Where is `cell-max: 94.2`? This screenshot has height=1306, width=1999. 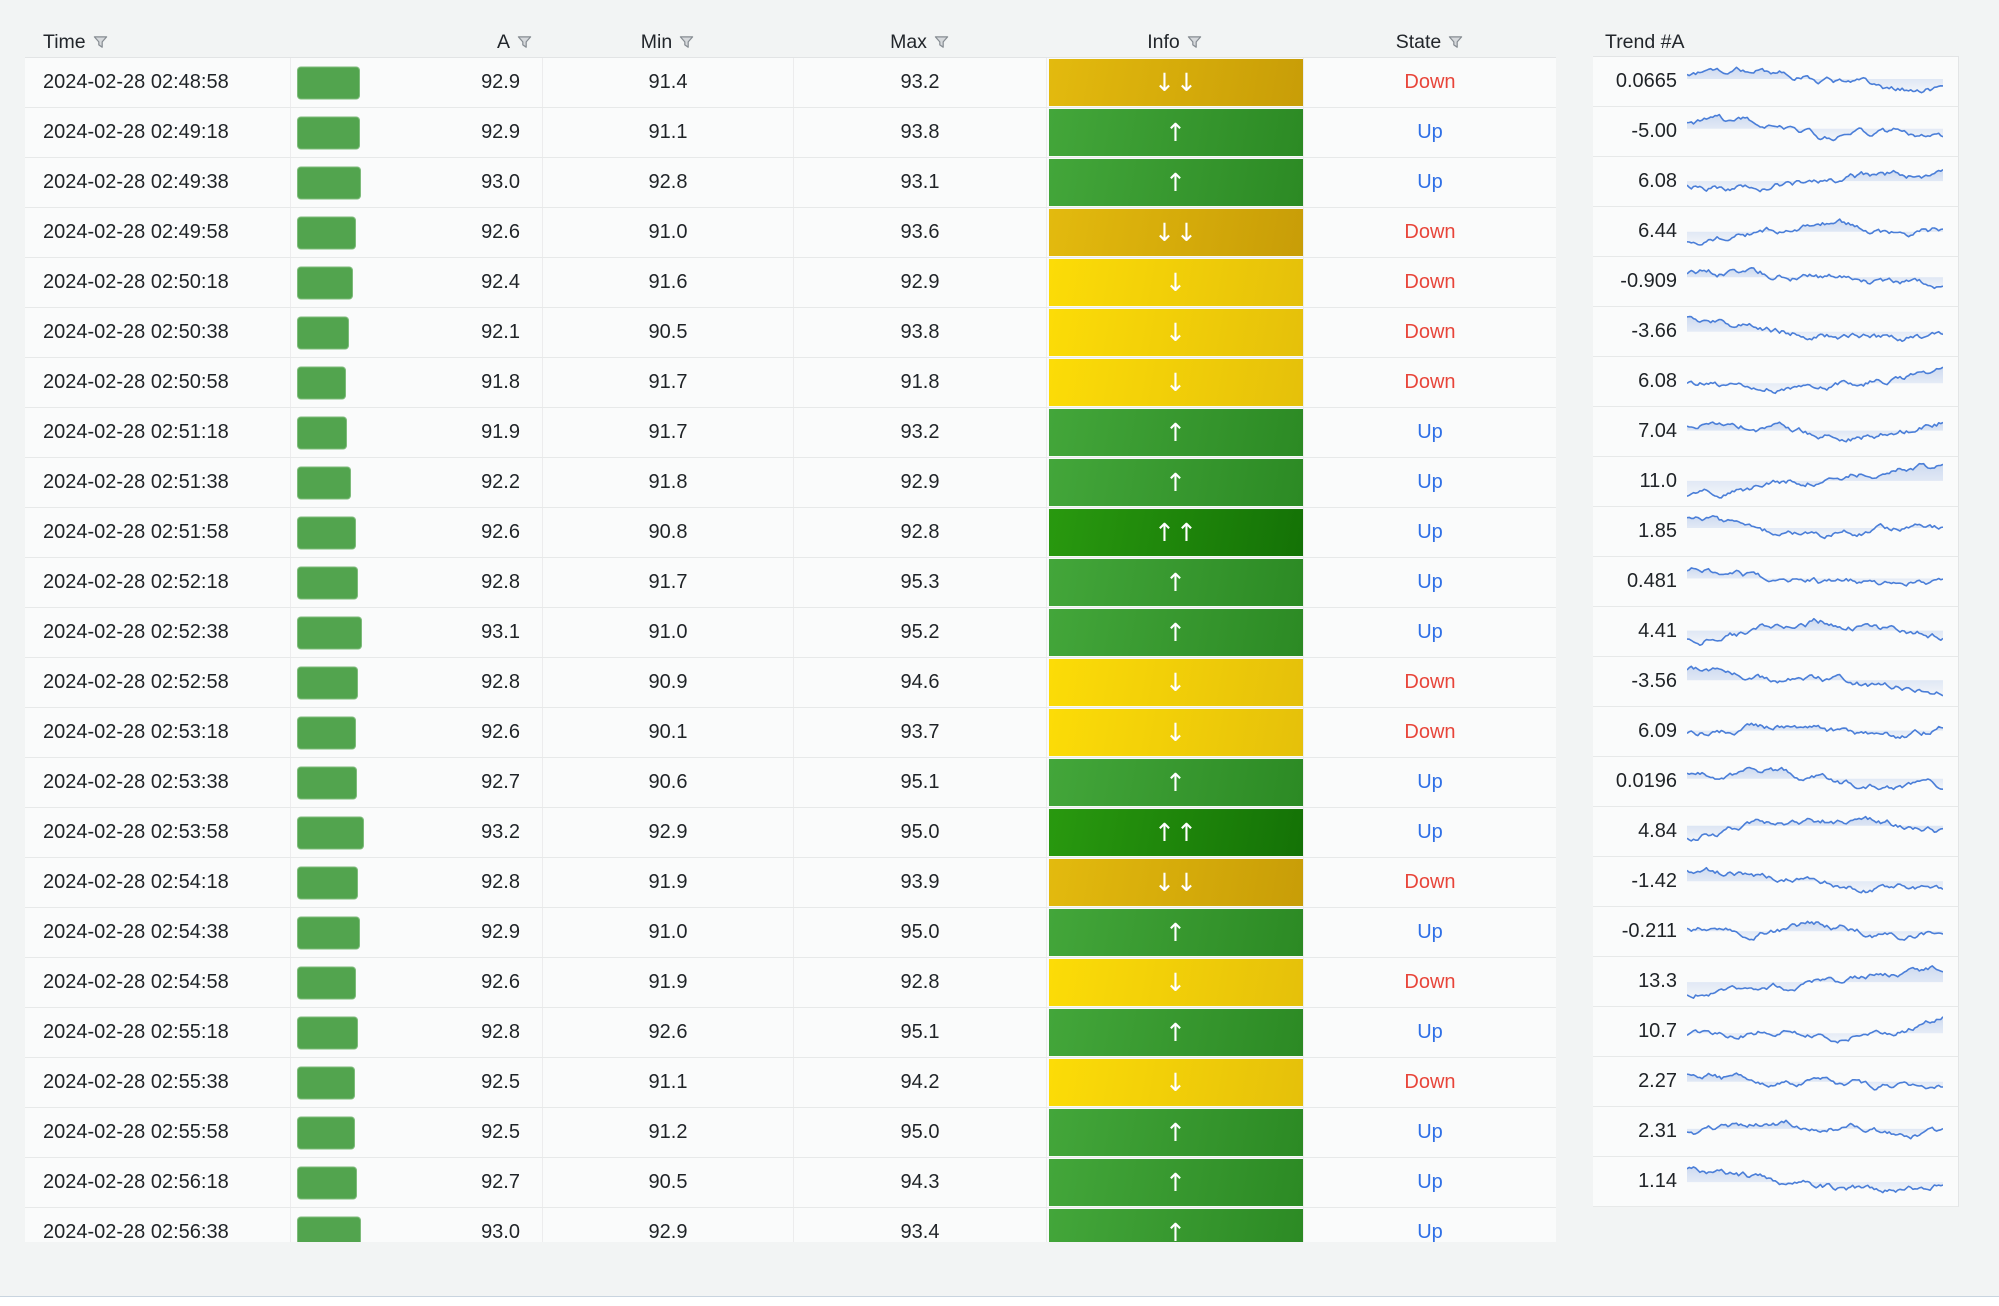 cell-max: 94.2 is located at coordinates (919, 1082).